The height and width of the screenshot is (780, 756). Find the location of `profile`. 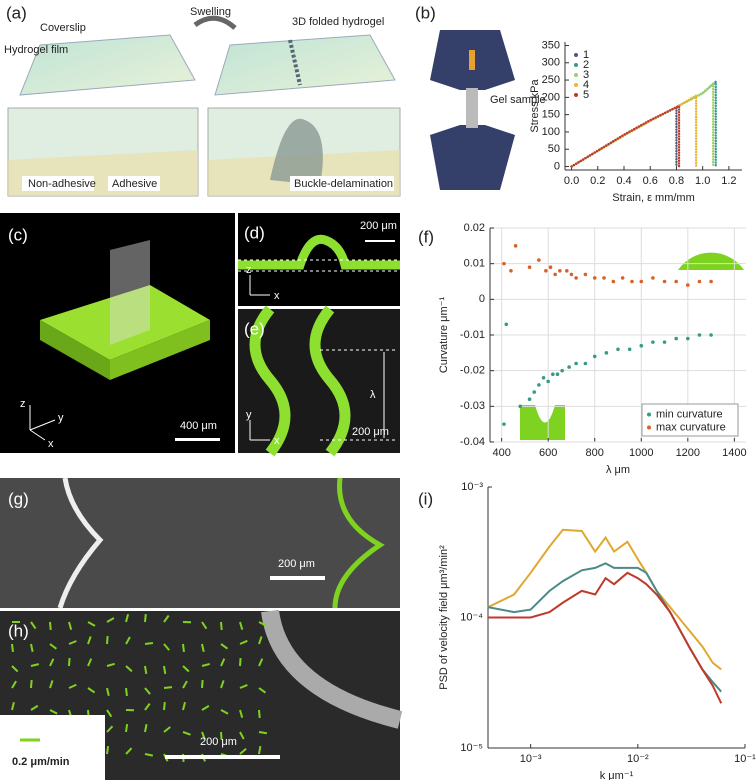

profile is located at coordinates (319, 252).